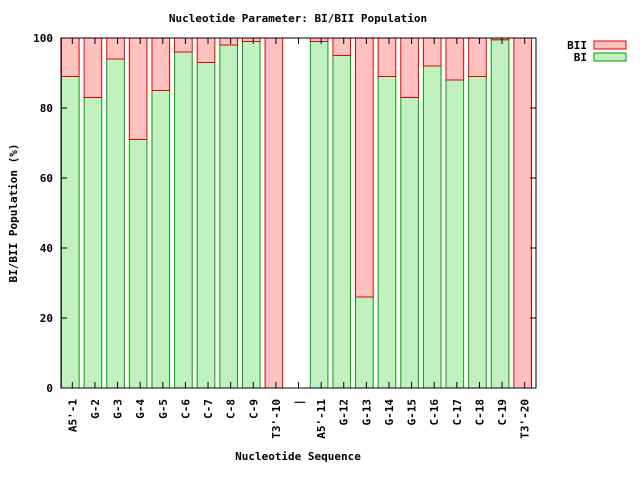  What do you see at coordinates (580, 57) in the screenshot?
I see `legend-label-bi: BI` at bounding box center [580, 57].